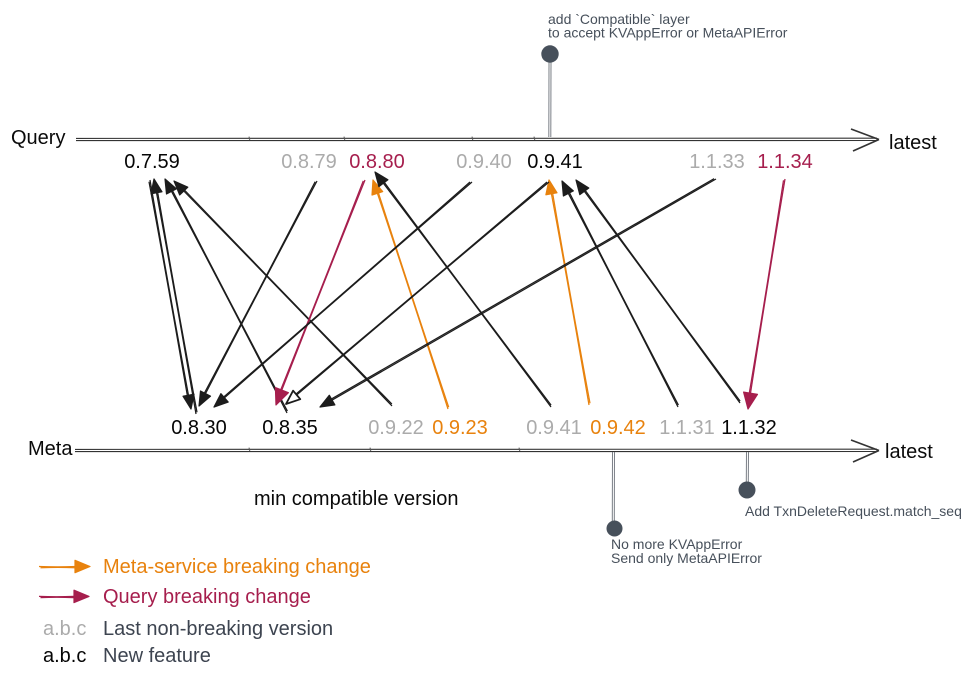 The height and width of the screenshot is (678, 973). I want to click on svg-text: Last non-breaking version, so click(218, 629).